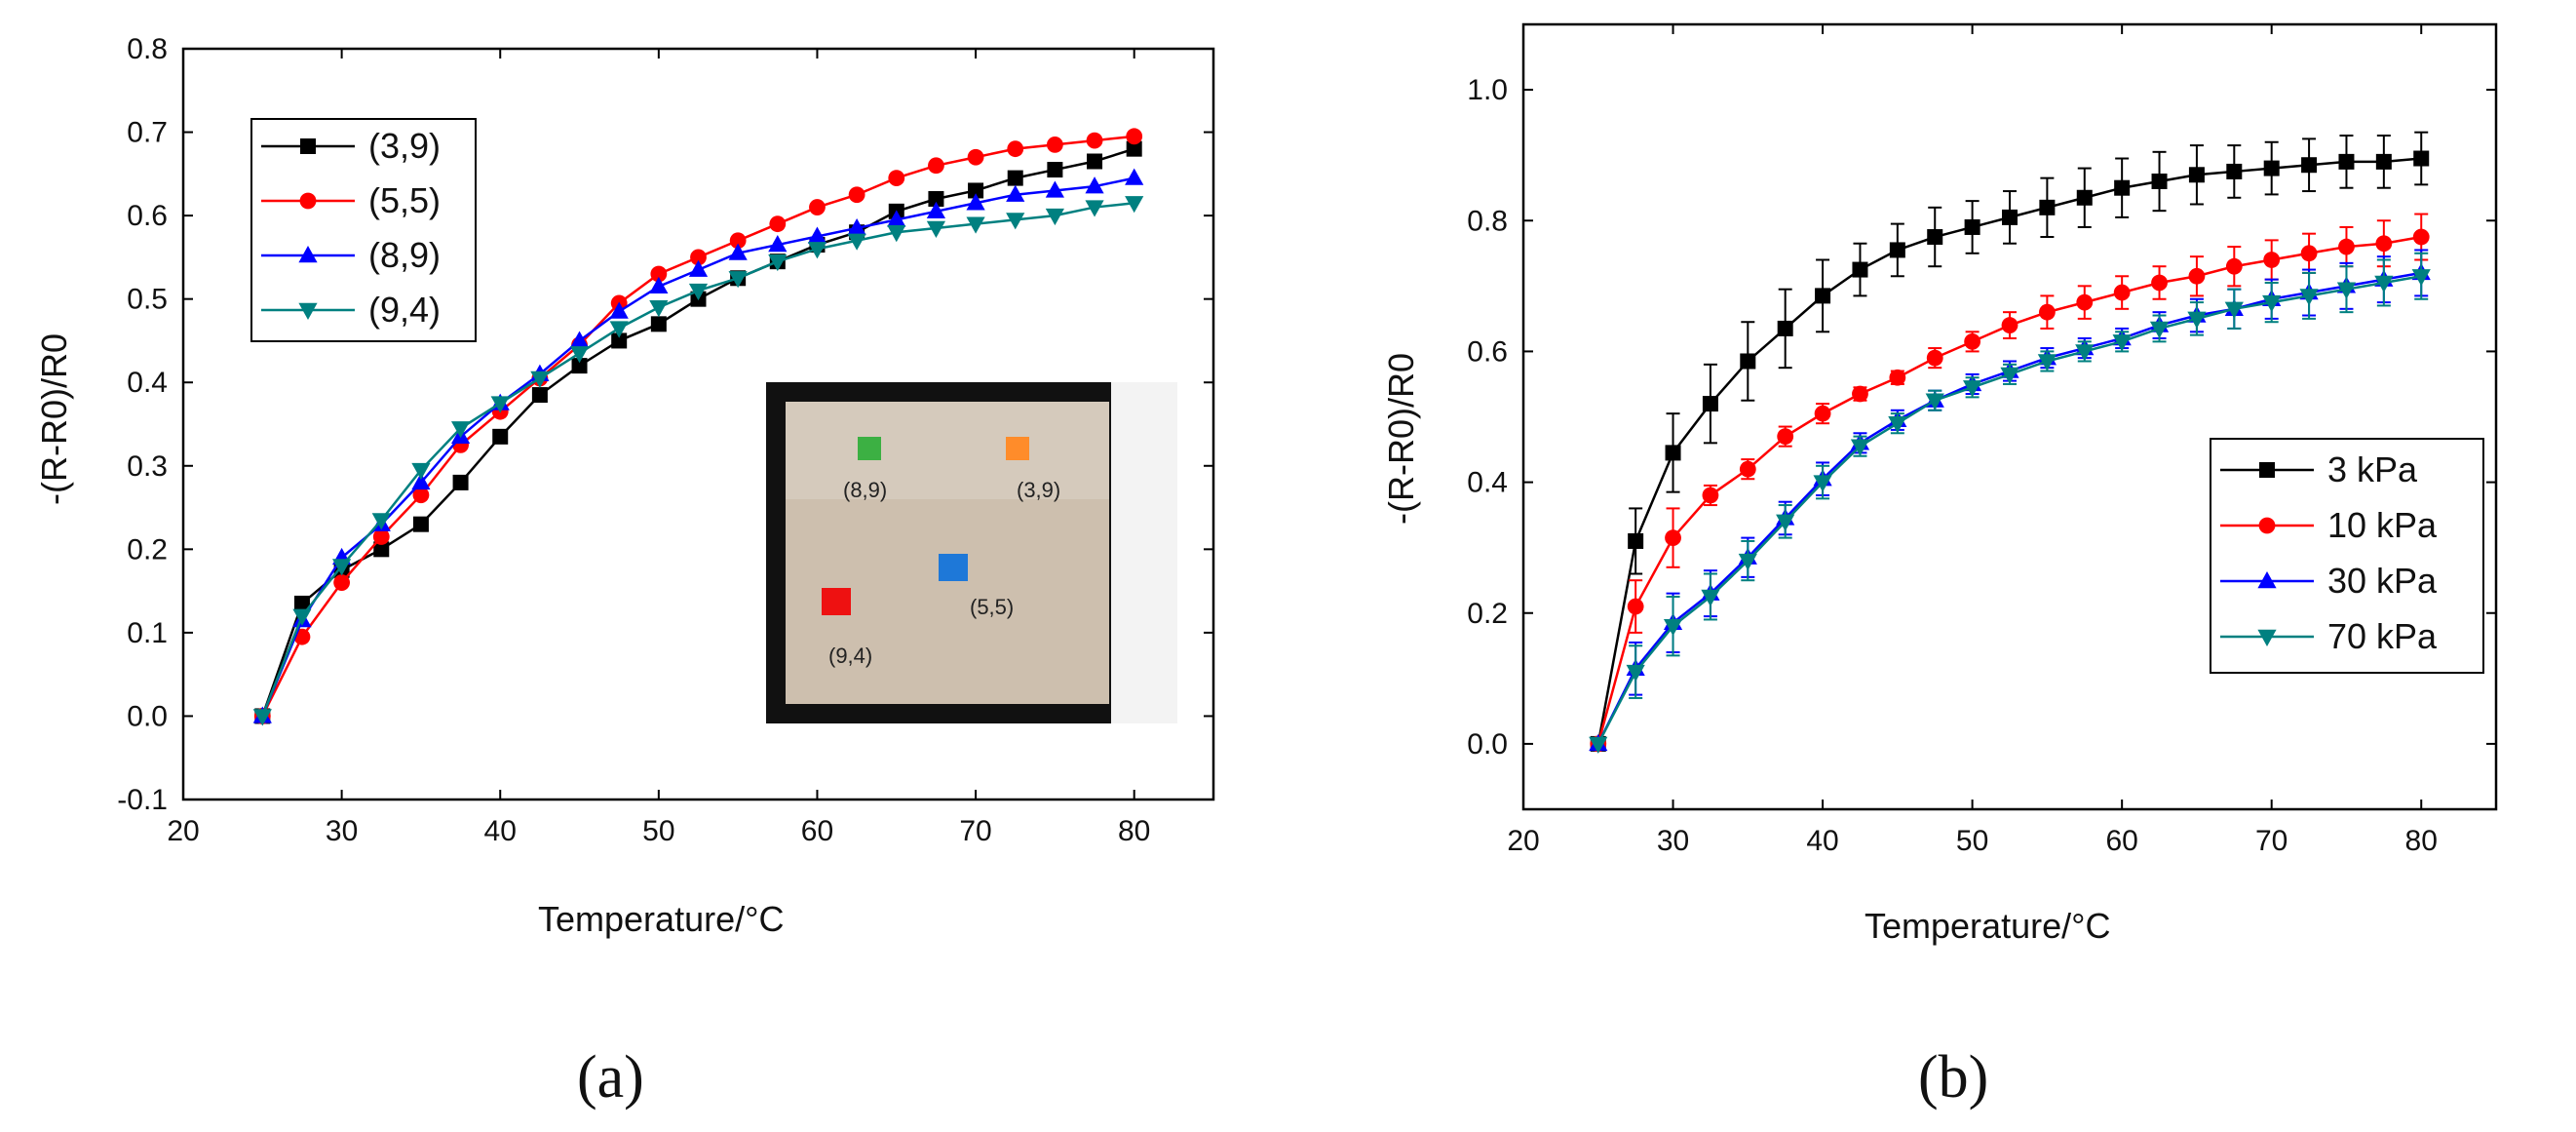 Image resolution: width=2576 pixels, height=1132 pixels. Describe the element at coordinates (147, 716) in the screenshot. I see `a-y-tick-label-1: 0.0` at that location.